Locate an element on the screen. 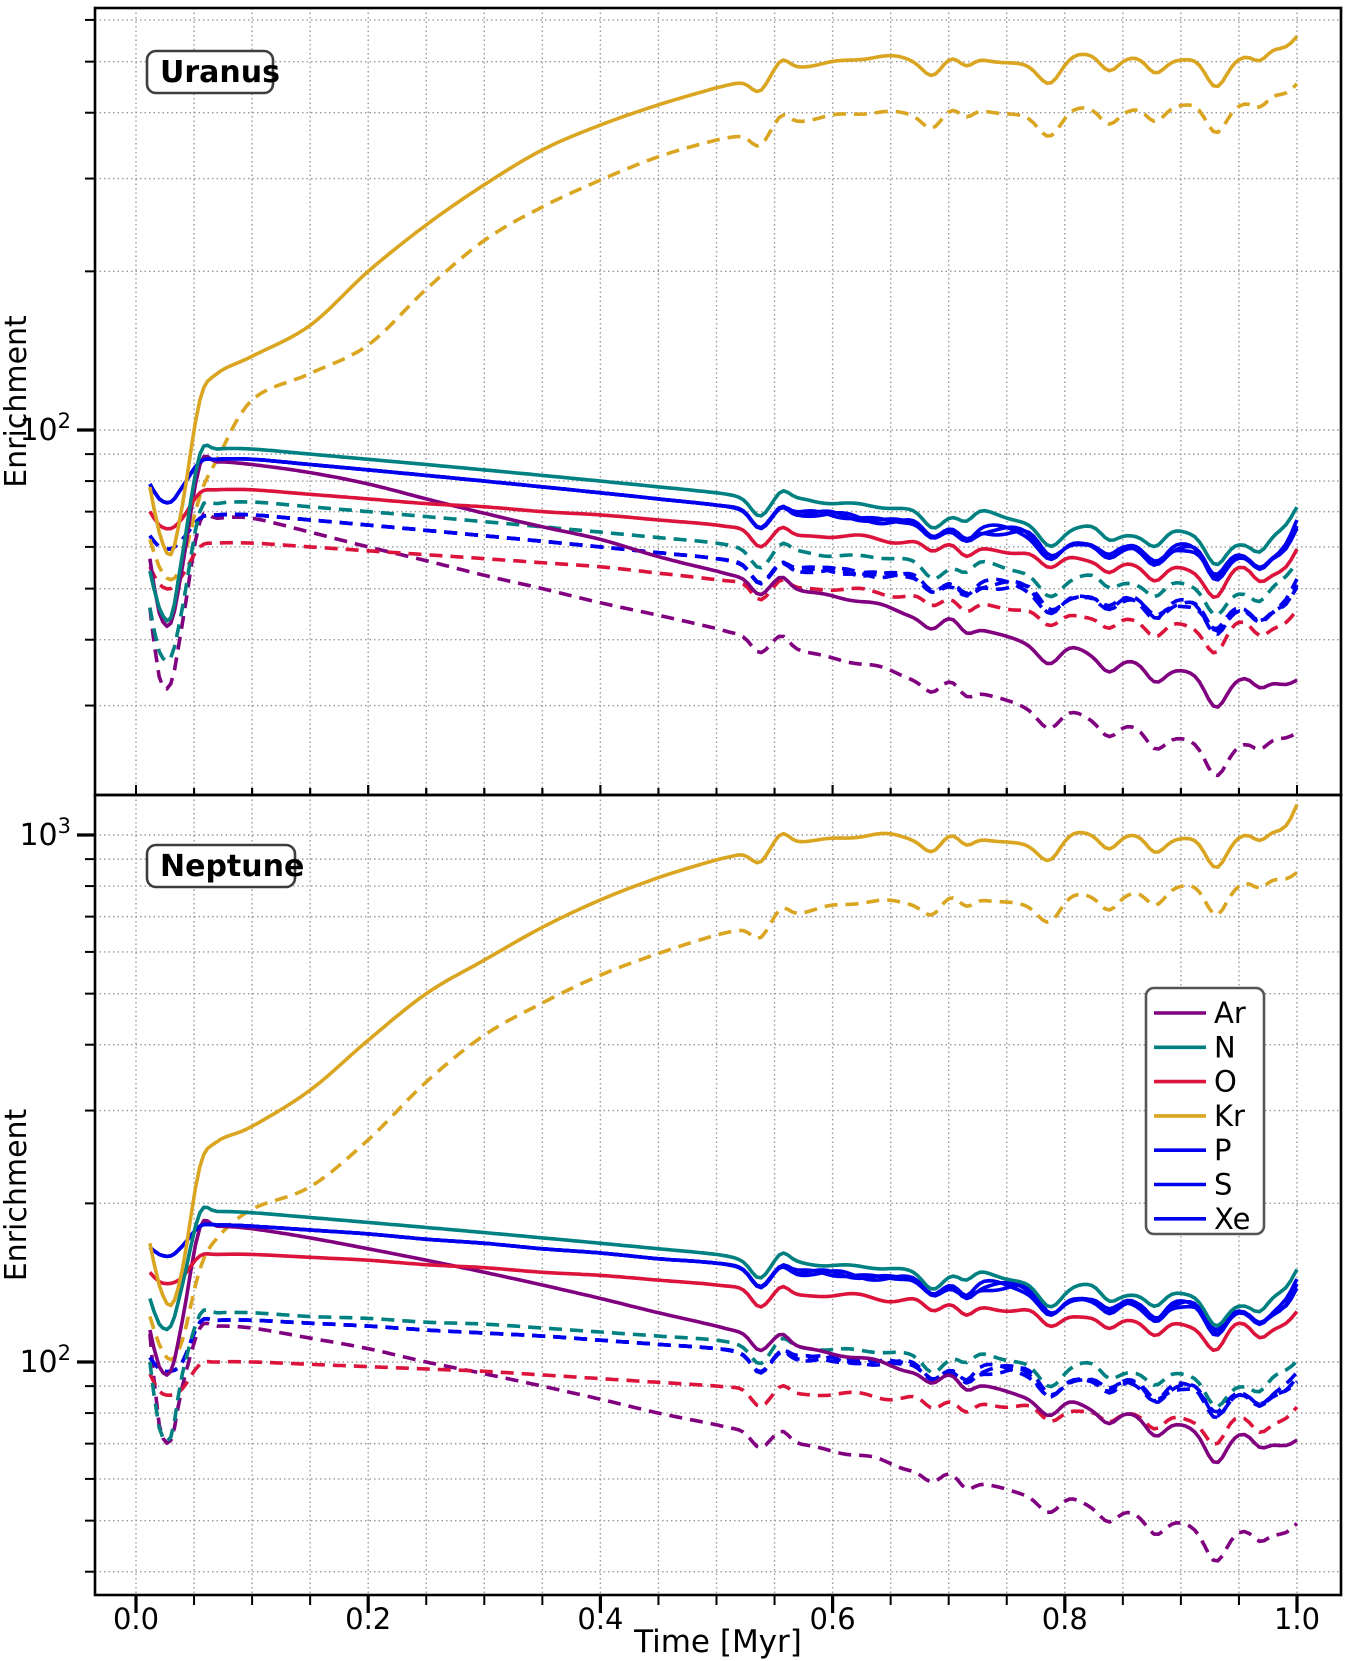 This screenshot has width=1350, height=1661. neptune-xe-solid-curve is located at coordinates (723, 1279).